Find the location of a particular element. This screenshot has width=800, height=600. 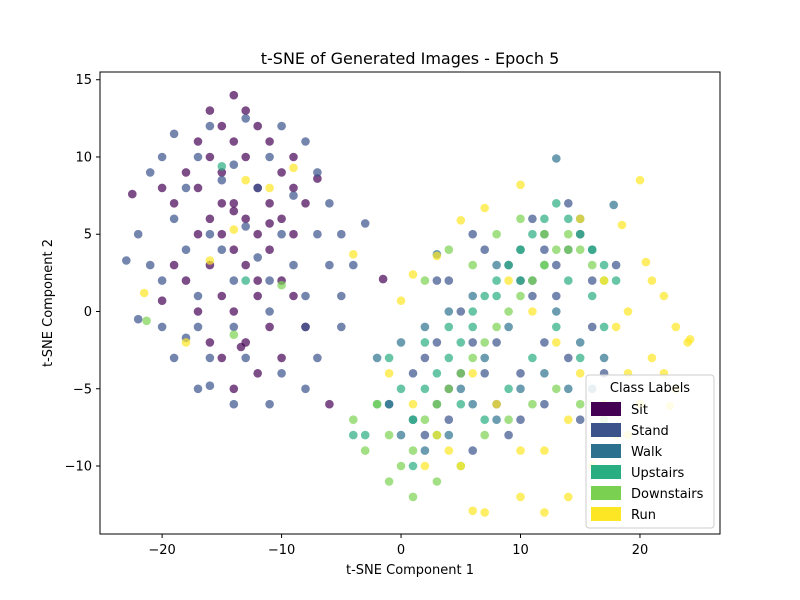

x-axis-ticks: −20 −10 0 10 20 is located at coordinates (398, 546).